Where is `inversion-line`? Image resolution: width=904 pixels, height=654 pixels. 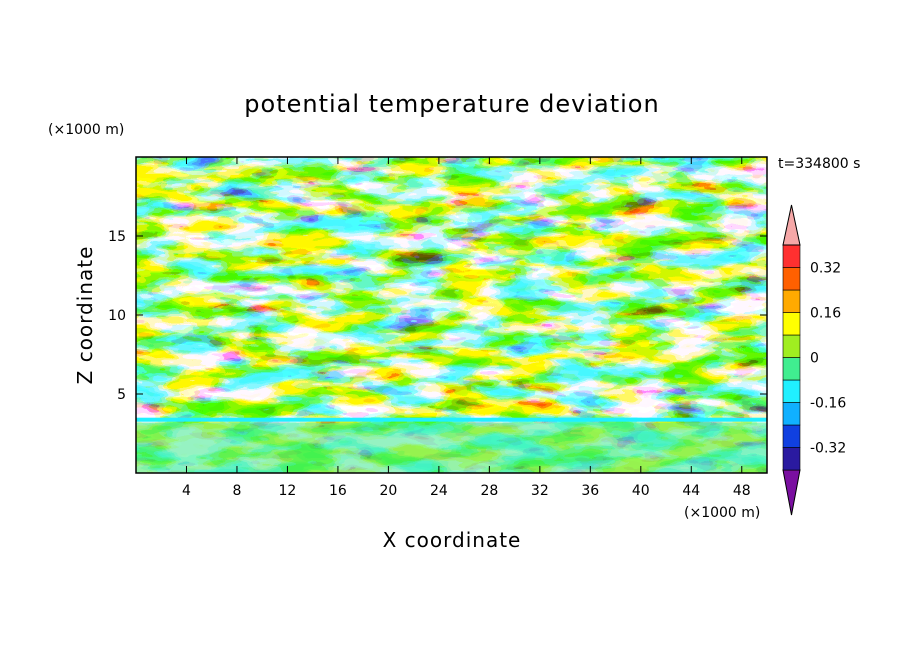 inversion-line is located at coordinates (451, 419).